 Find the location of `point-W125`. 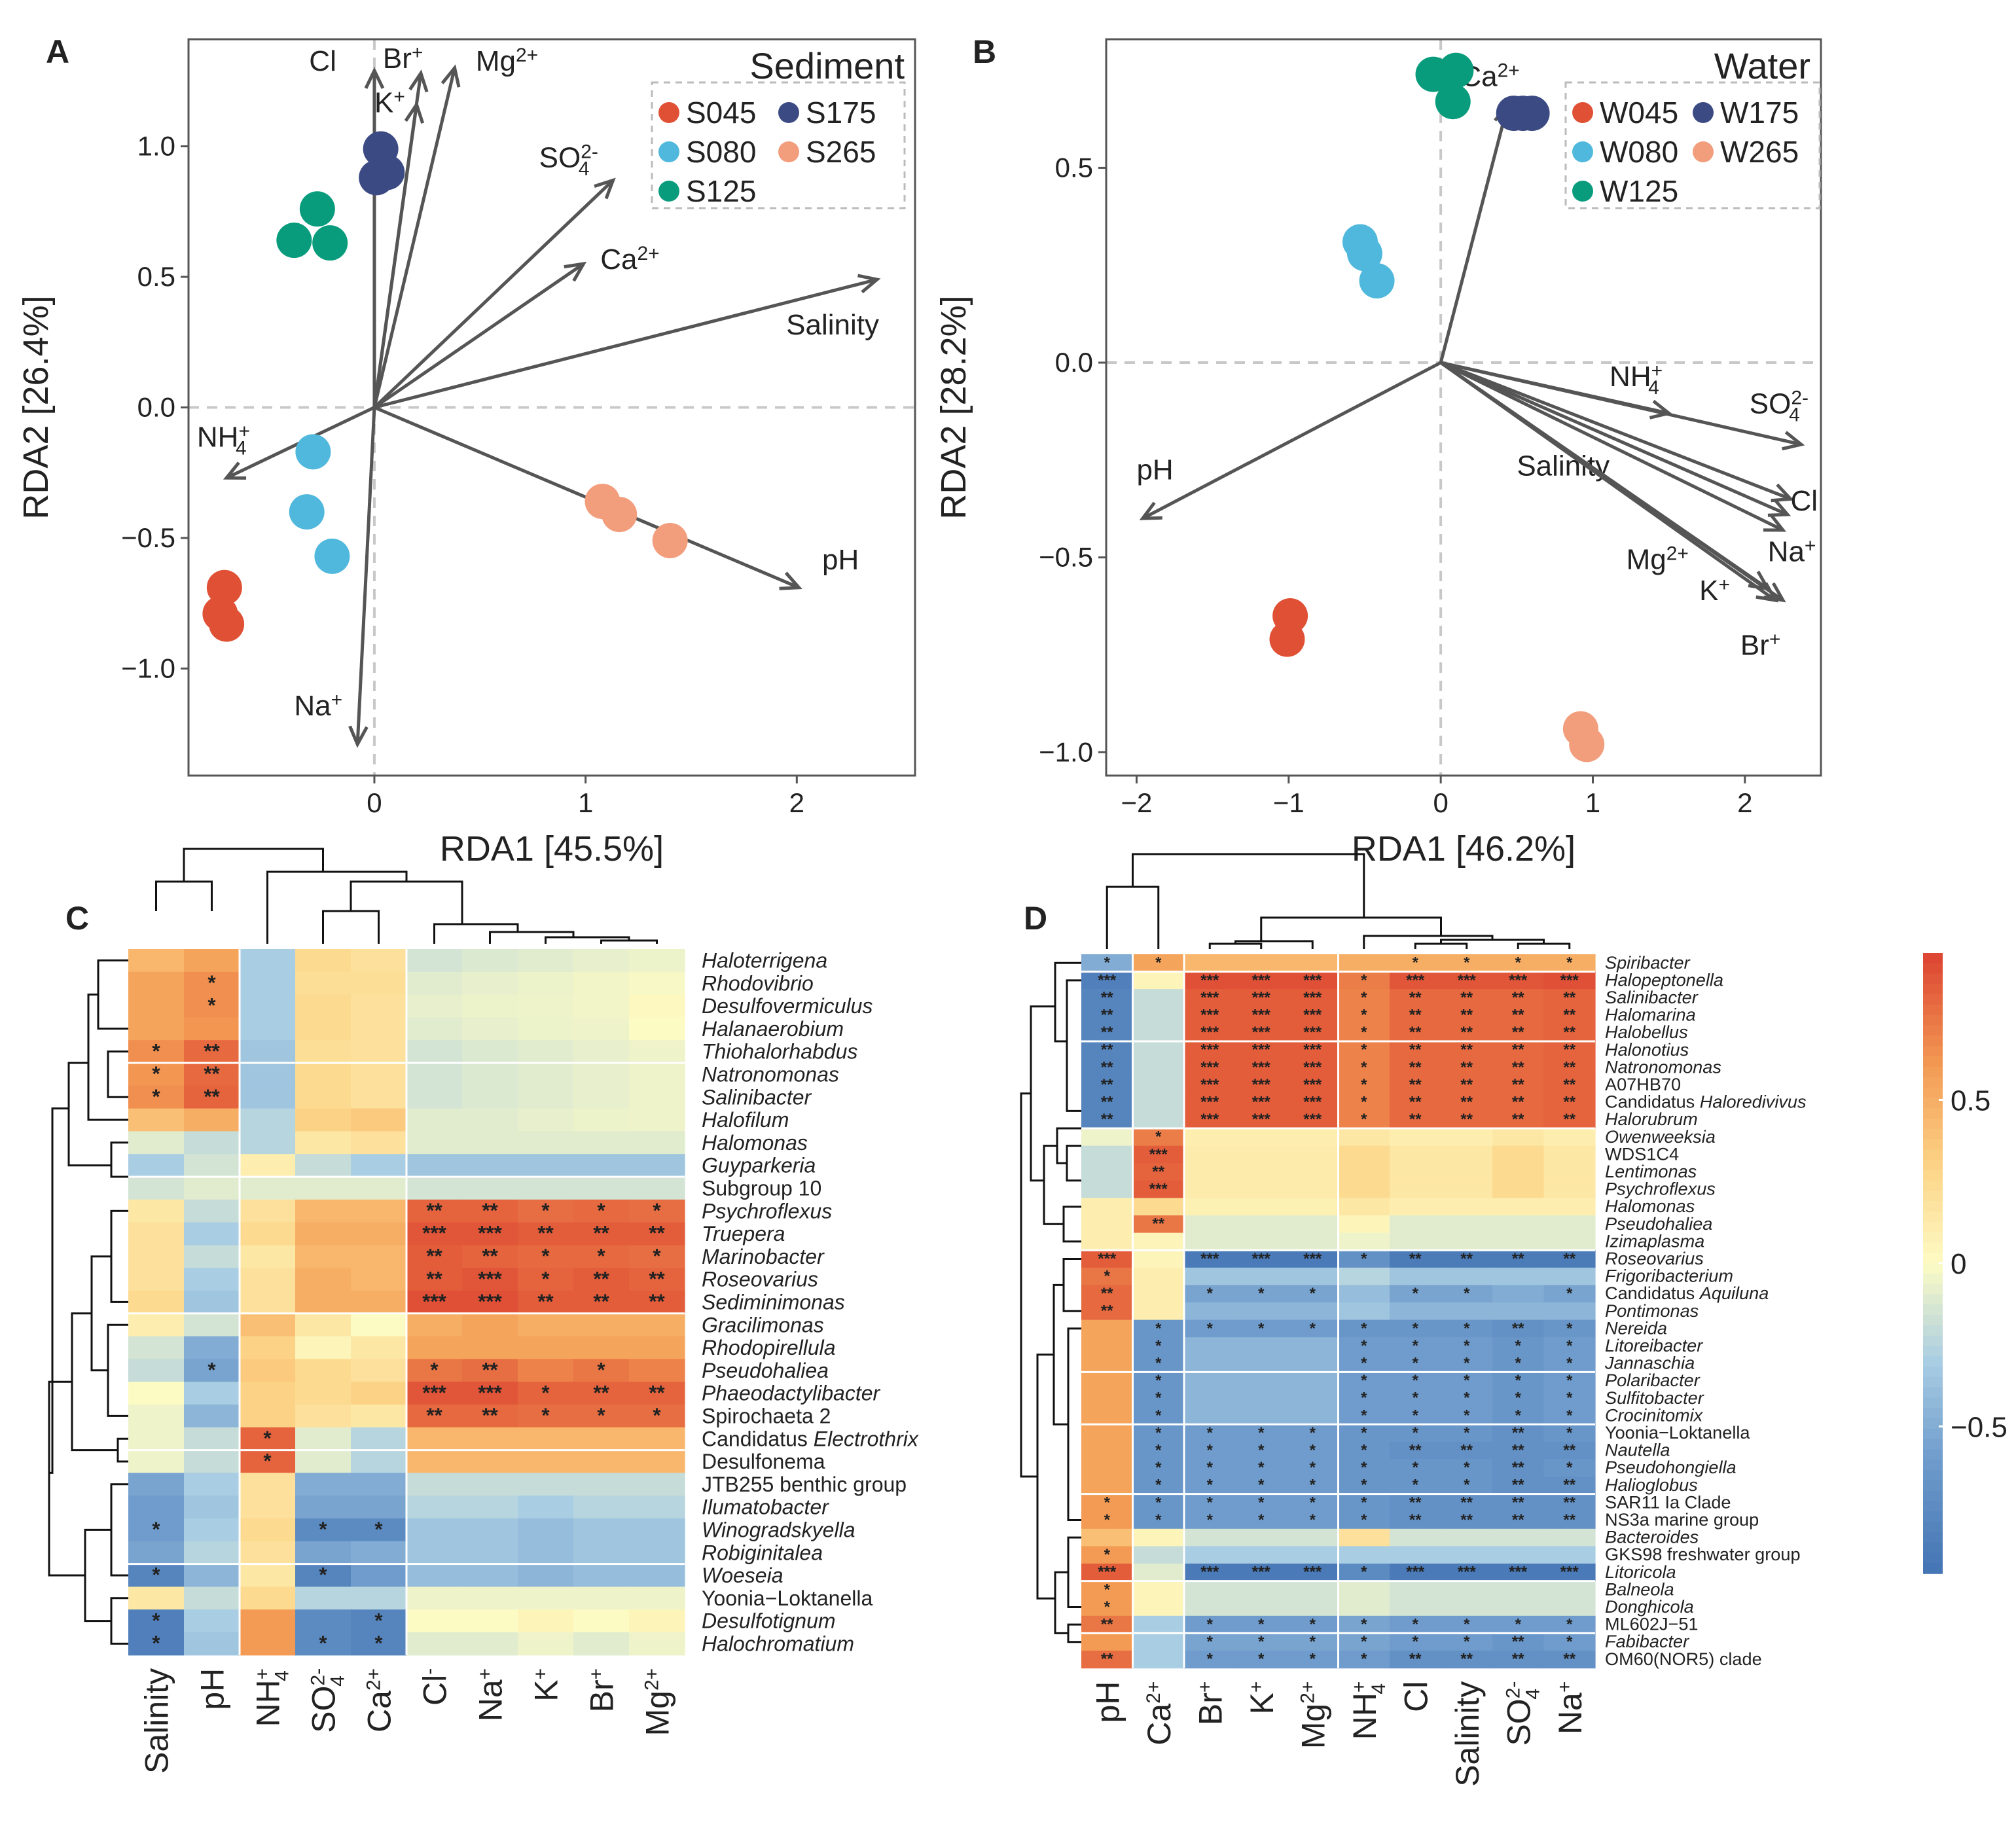

point-W125 is located at coordinates (1456, 70).